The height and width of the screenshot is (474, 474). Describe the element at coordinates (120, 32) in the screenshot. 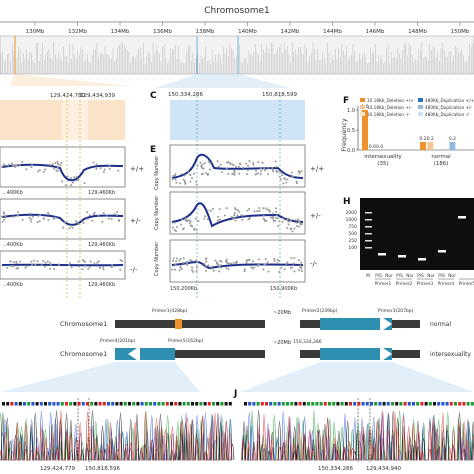

I see `top-tick-label: 134Mb` at that location.